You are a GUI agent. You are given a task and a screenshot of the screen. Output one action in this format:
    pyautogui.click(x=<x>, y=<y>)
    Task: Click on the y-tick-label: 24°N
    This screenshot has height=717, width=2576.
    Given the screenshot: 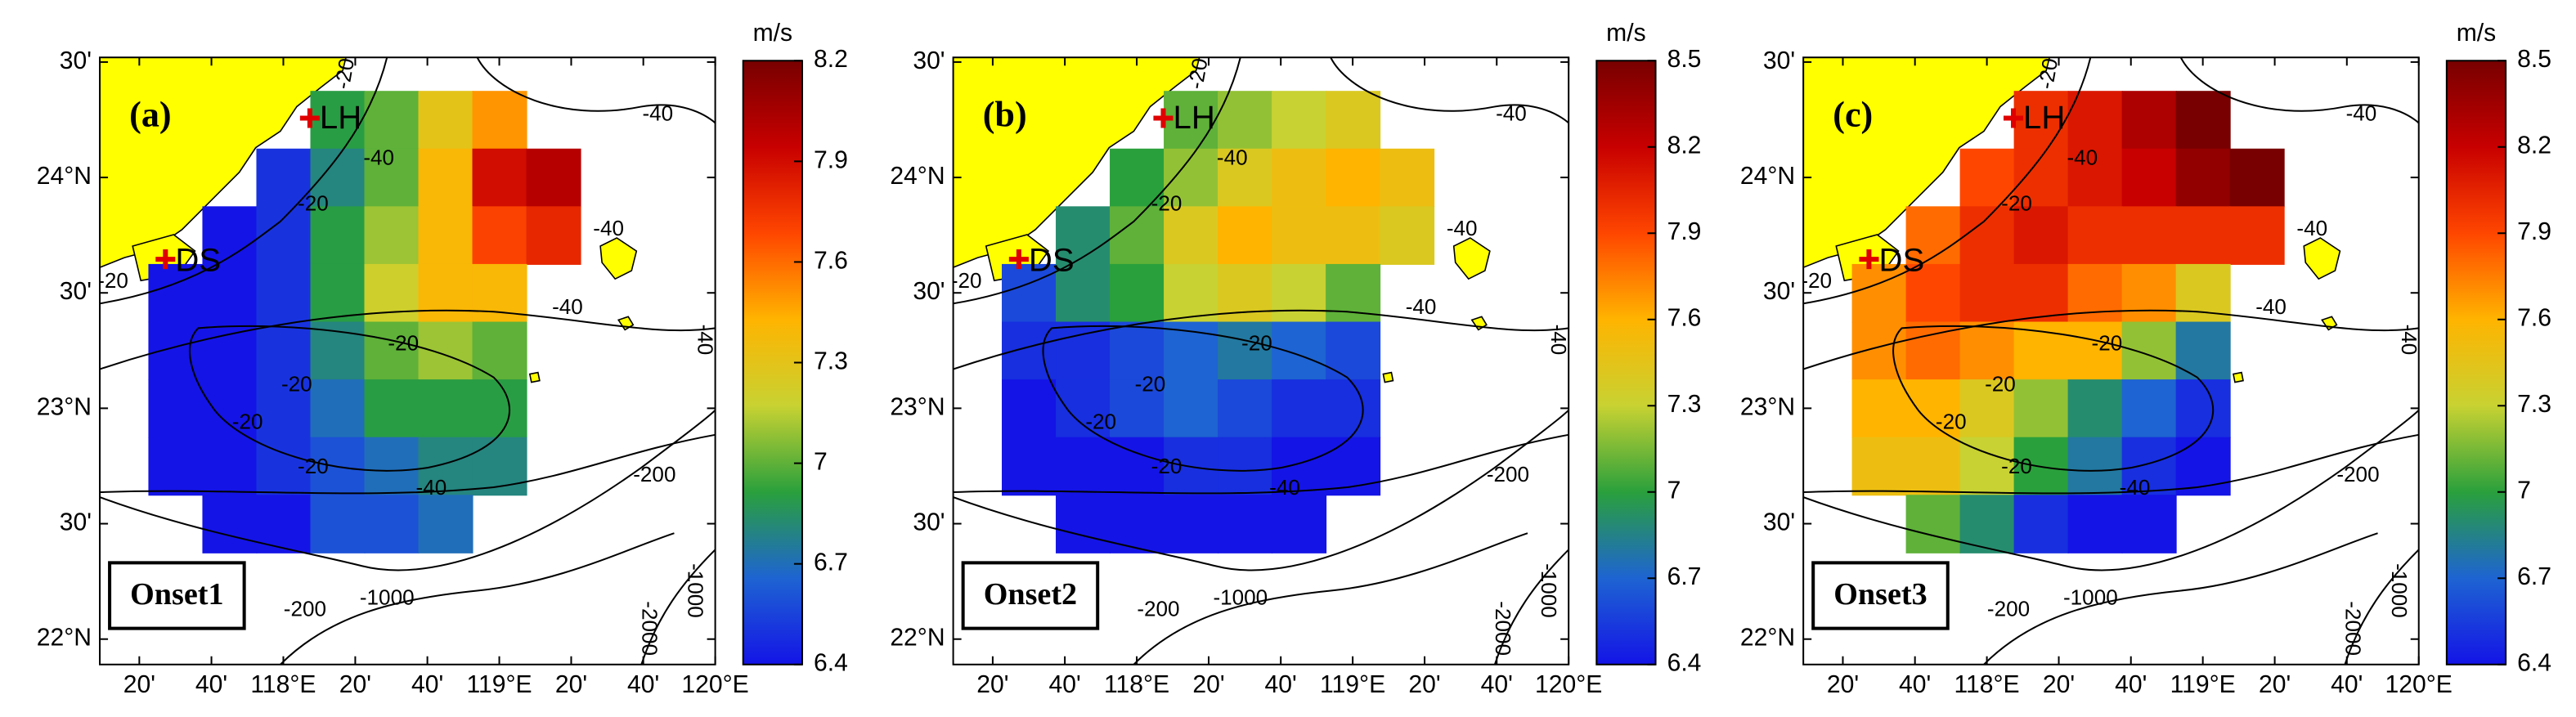 What is the action you would take?
    pyautogui.click(x=64, y=176)
    